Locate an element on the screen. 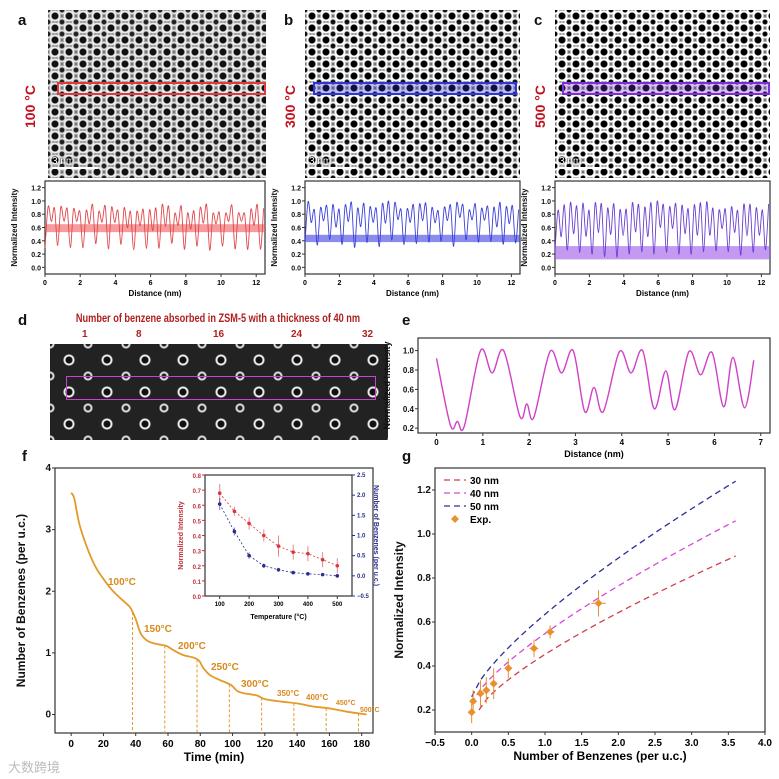 This screenshot has width=779, height=779. x-tick-label: 10 is located at coordinates (221, 283).